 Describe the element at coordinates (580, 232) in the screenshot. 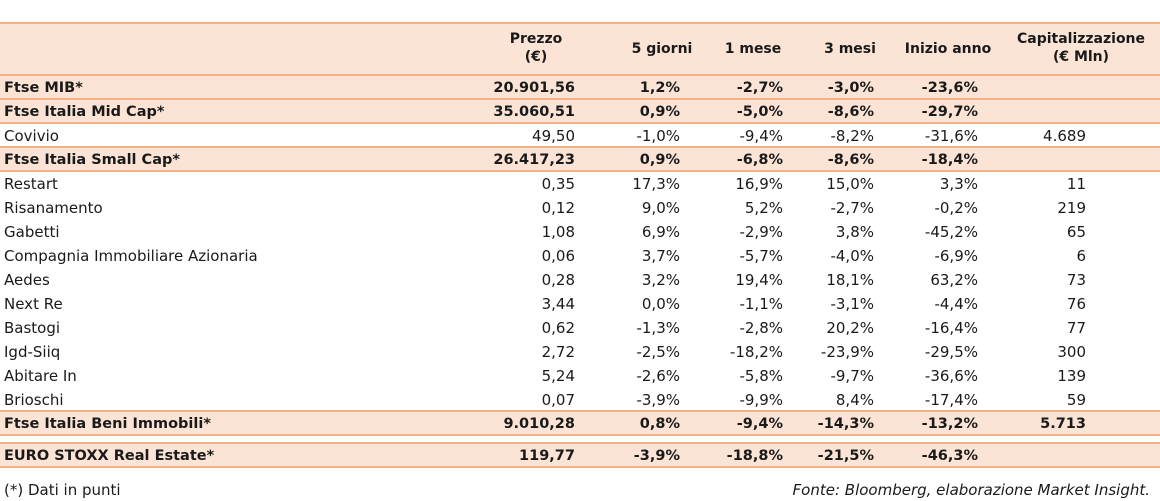

I see `table-row: Gabetti 1,08 6,9% -2,9% 3,8% -45,2% 65` at that location.